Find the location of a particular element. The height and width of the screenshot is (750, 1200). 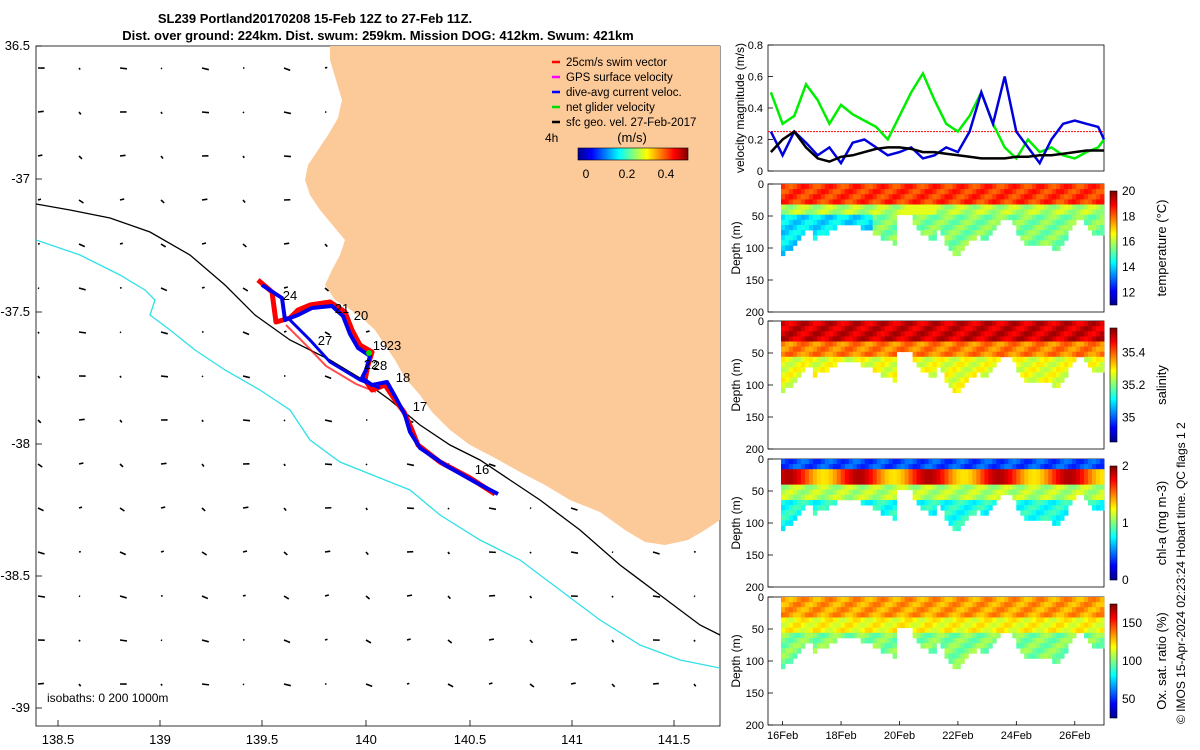

section-xtick-label: 16Feb is located at coordinates (782, 736).